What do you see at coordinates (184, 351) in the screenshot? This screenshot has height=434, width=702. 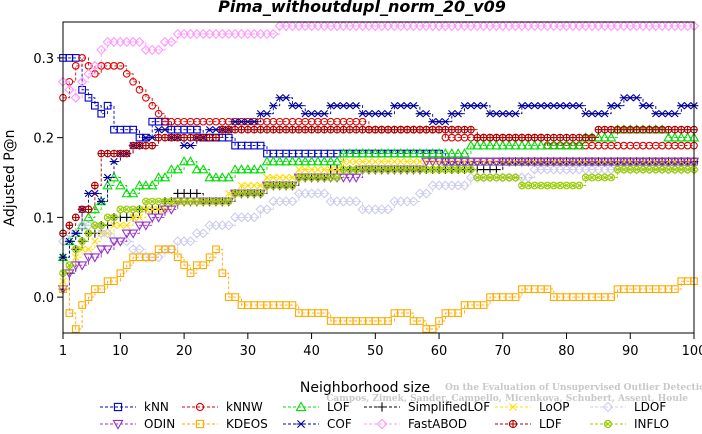 I see `x-tick-label: 20` at bounding box center [184, 351].